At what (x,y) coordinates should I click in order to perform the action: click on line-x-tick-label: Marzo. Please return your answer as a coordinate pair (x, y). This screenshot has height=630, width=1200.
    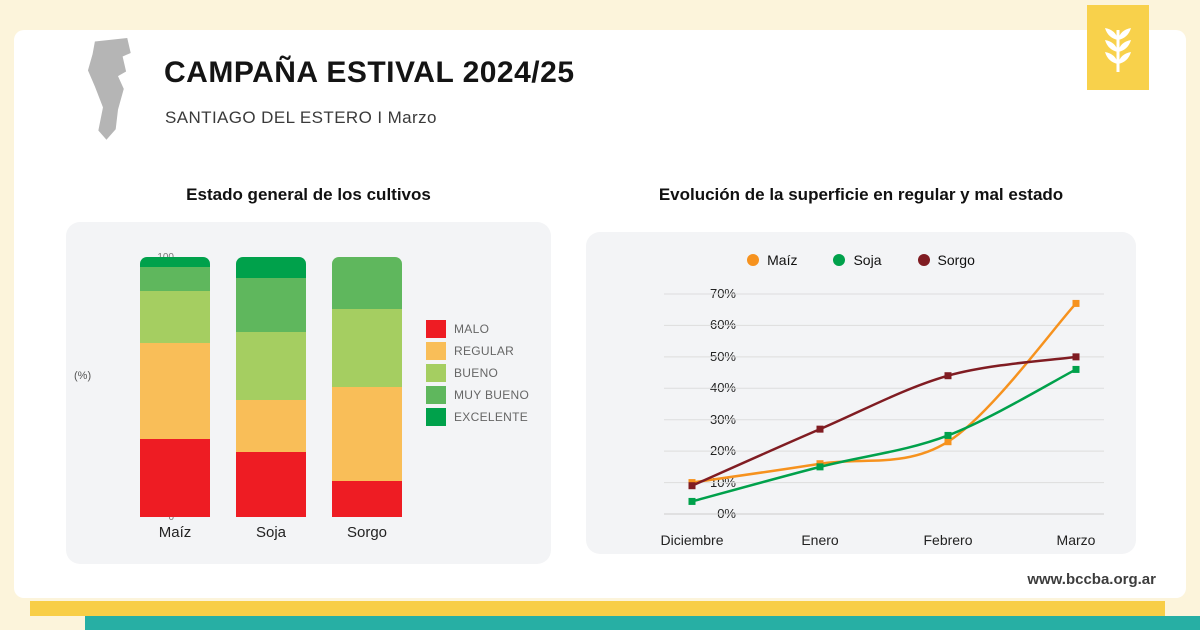
    Looking at the image, I should click on (1076, 540).